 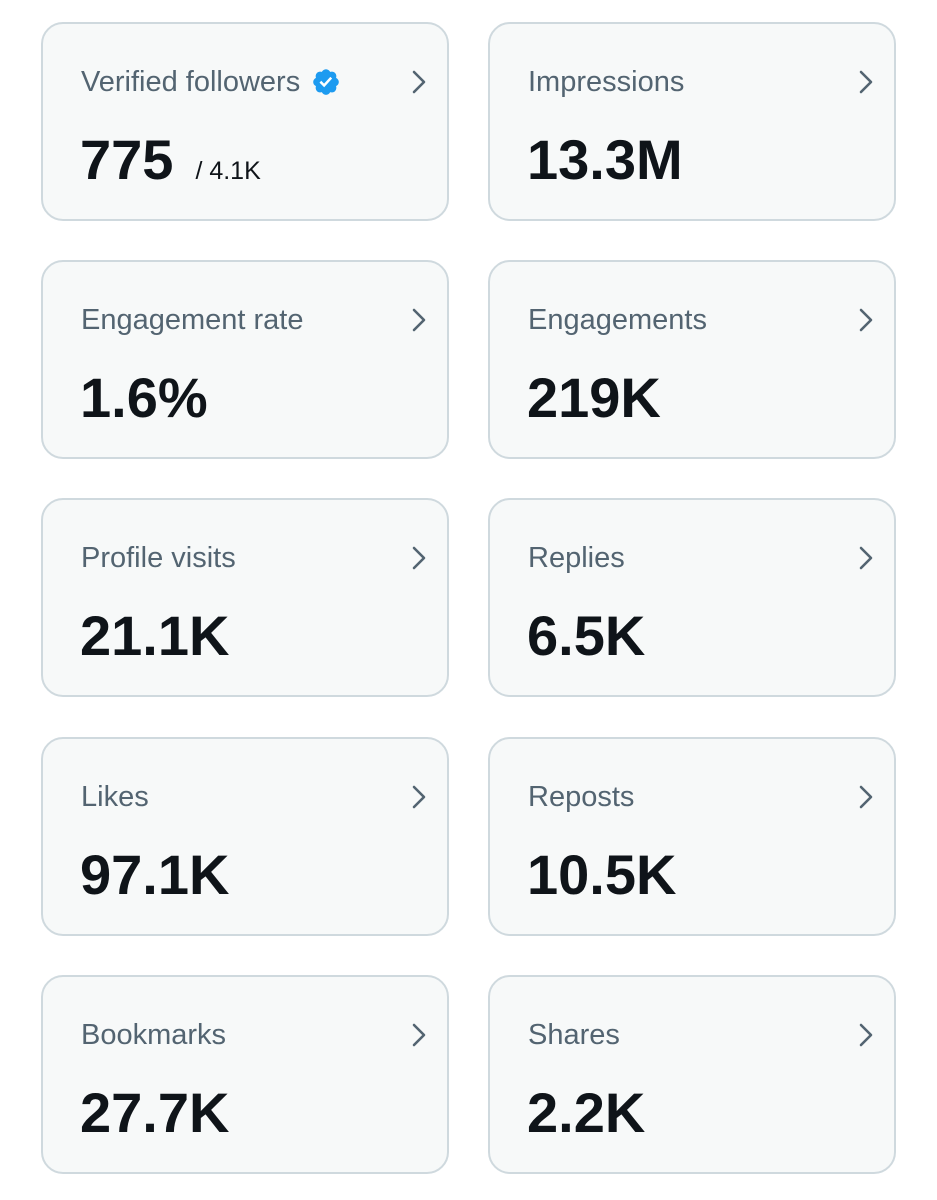 What do you see at coordinates (245, 359) in the screenshot?
I see `metric-card-engagement-rate: Engagement rate 1.6%` at bounding box center [245, 359].